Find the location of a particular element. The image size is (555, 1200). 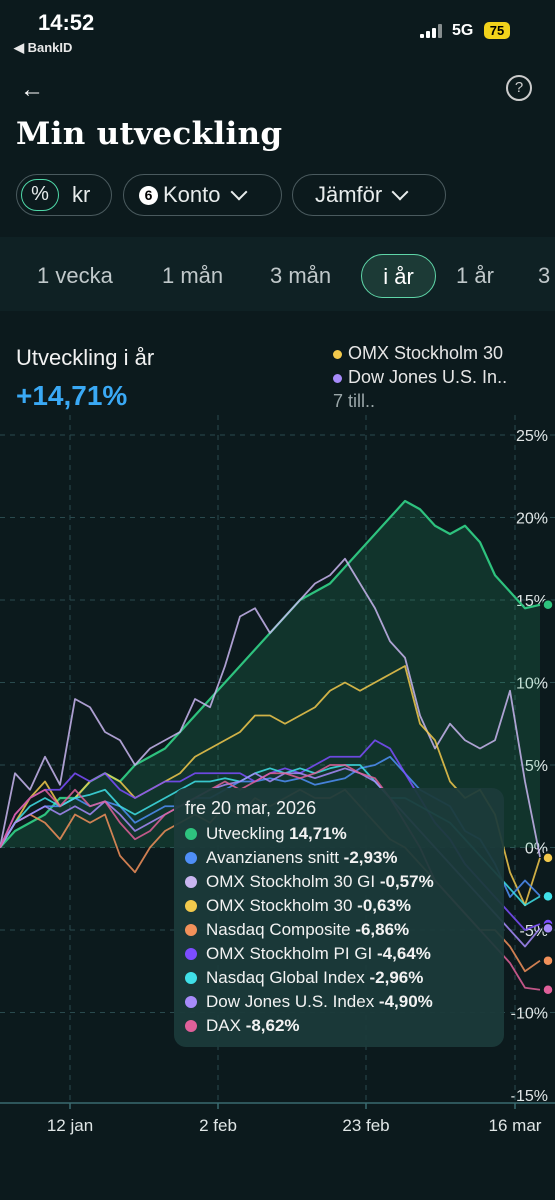

konto-dropdown: 6 Konto is located at coordinates (202, 195).